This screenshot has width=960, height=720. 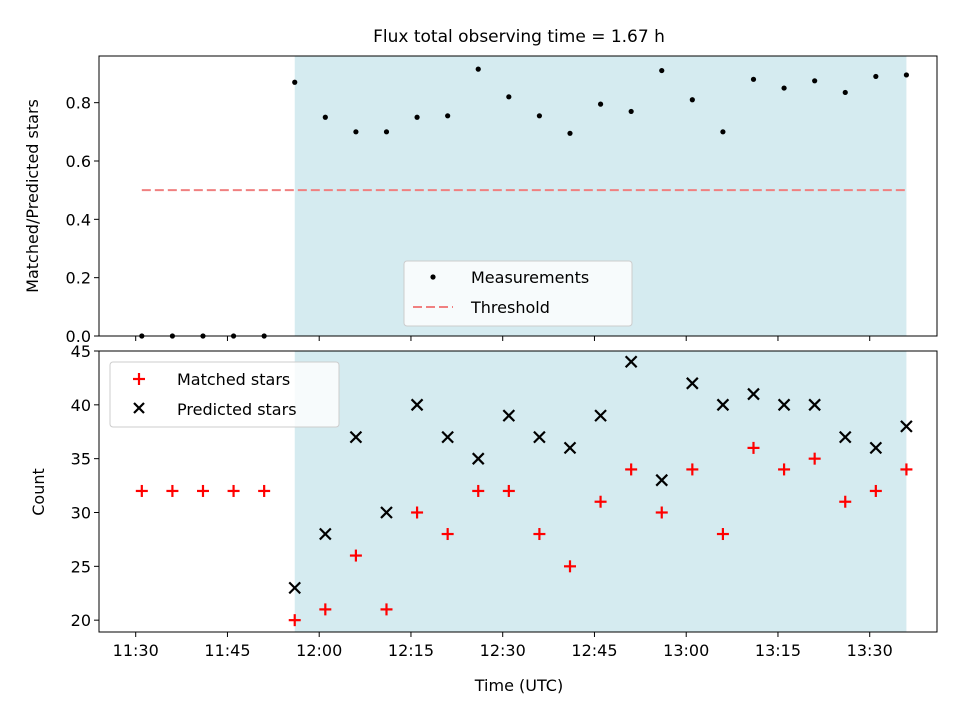 What do you see at coordinates (81, 512) in the screenshot?
I see `y-tick-label: 30` at bounding box center [81, 512].